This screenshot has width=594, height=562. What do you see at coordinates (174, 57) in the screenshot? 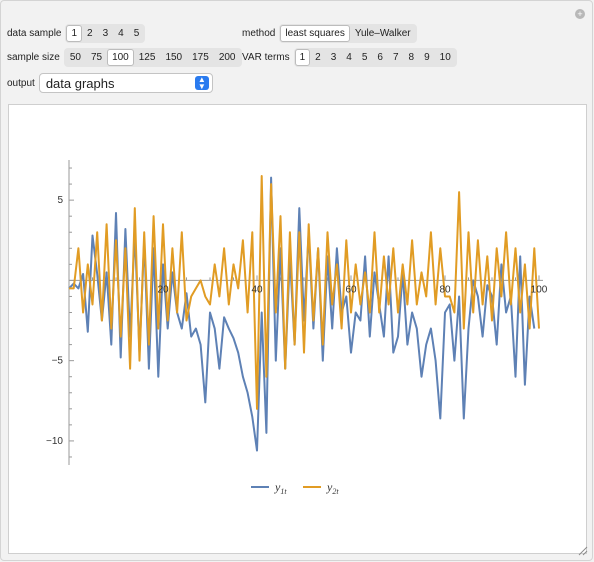
I see `sample-size-option: 150` at bounding box center [174, 57].